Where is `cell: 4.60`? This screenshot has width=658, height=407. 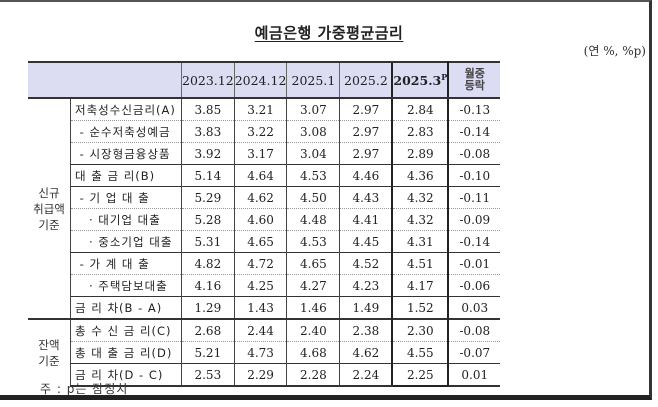 cell: 4.60 is located at coordinates (260, 219).